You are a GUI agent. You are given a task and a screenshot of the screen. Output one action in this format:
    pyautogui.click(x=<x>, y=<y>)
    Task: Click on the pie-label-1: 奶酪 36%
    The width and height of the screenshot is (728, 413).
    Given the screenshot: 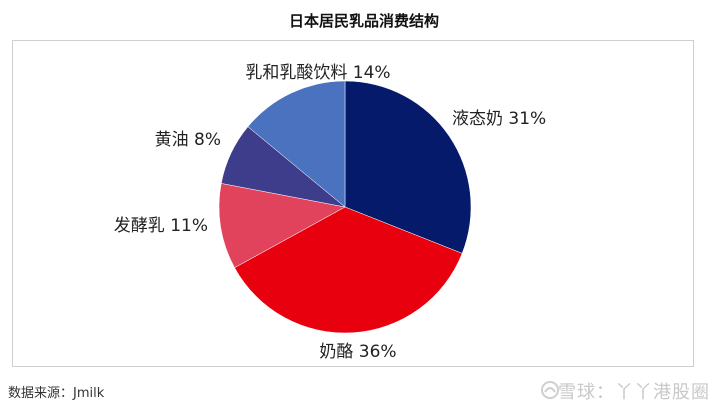 What is the action you would take?
    pyautogui.click(x=357, y=352)
    